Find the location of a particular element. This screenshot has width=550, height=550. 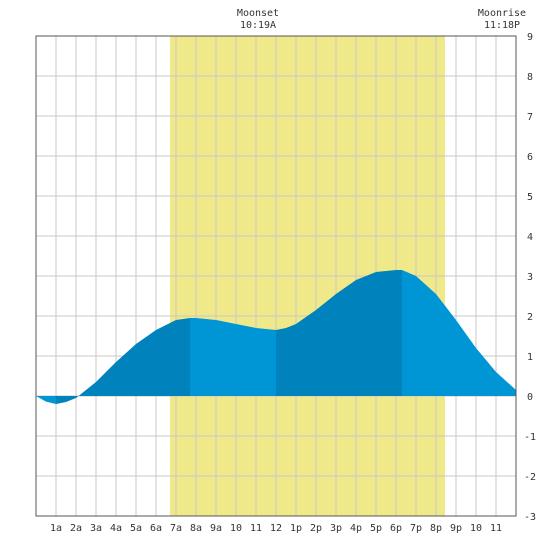

x-tick-label: 1p is located at coordinates (296, 528).